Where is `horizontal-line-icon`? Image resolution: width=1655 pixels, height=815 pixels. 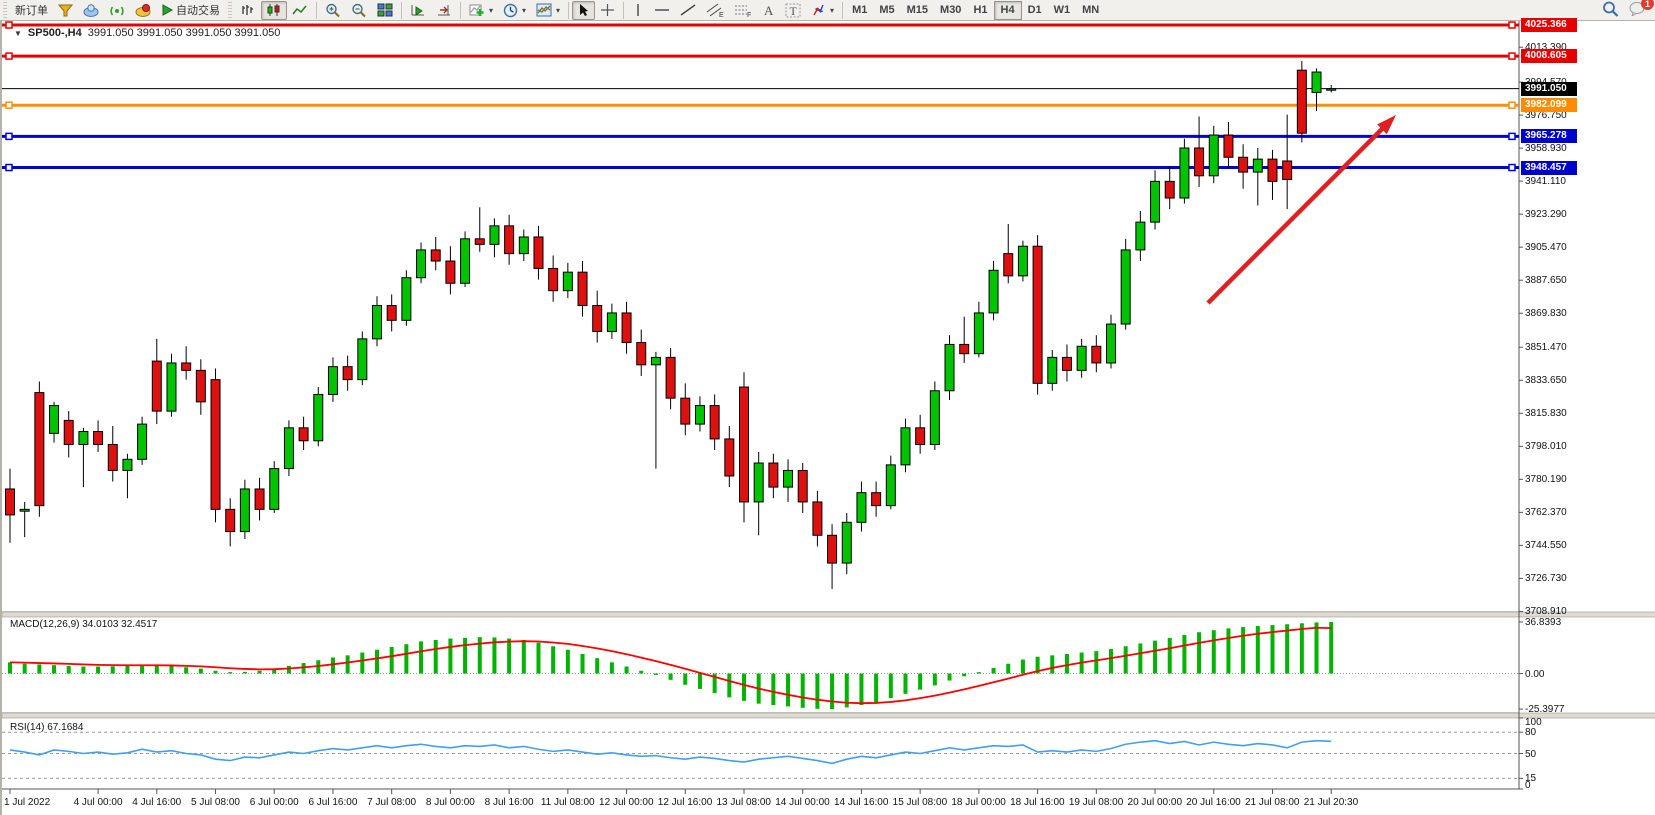 horizontal-line-icon is located at coordinates (662, 10).